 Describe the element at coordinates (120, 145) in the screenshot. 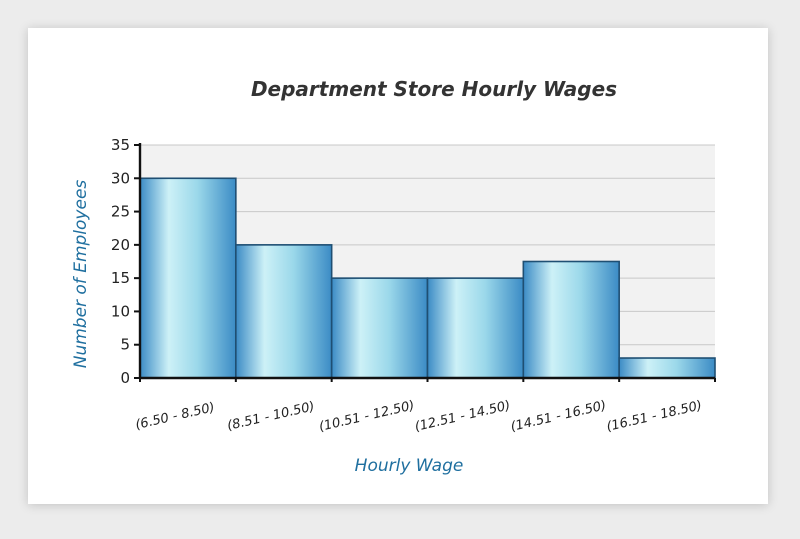

I see `y-tick-label: 35` at that location.